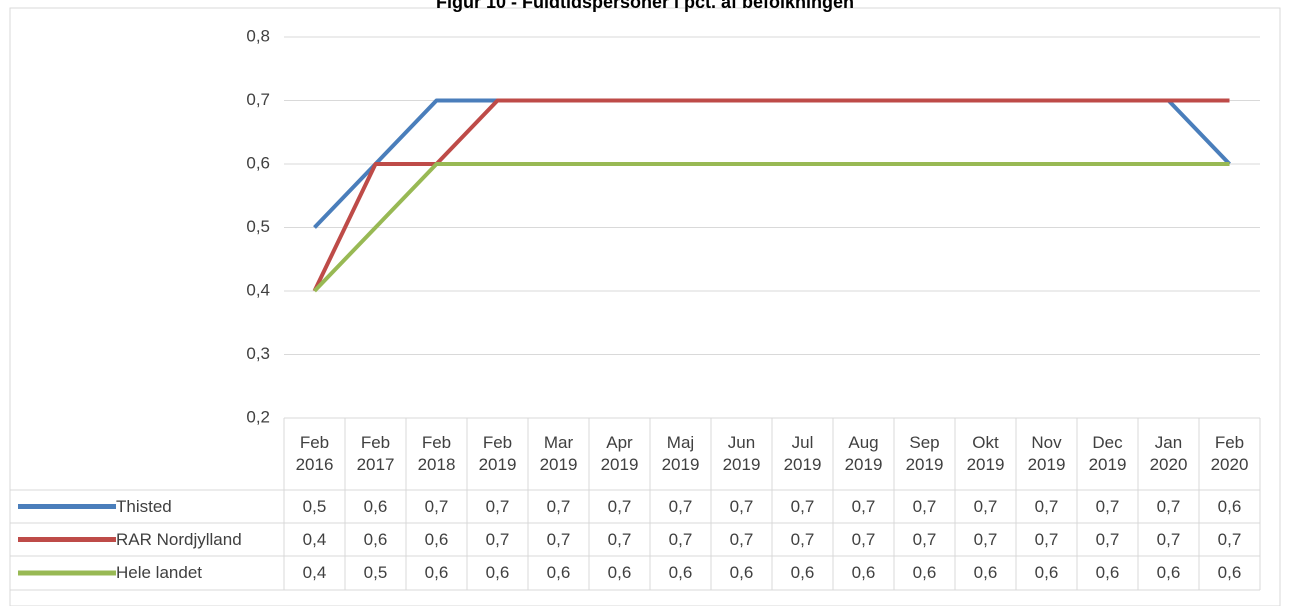 This screenshot has height=606, width=1289. I want to click on x-tick-label: Feb 2020, so click(1229, 453).